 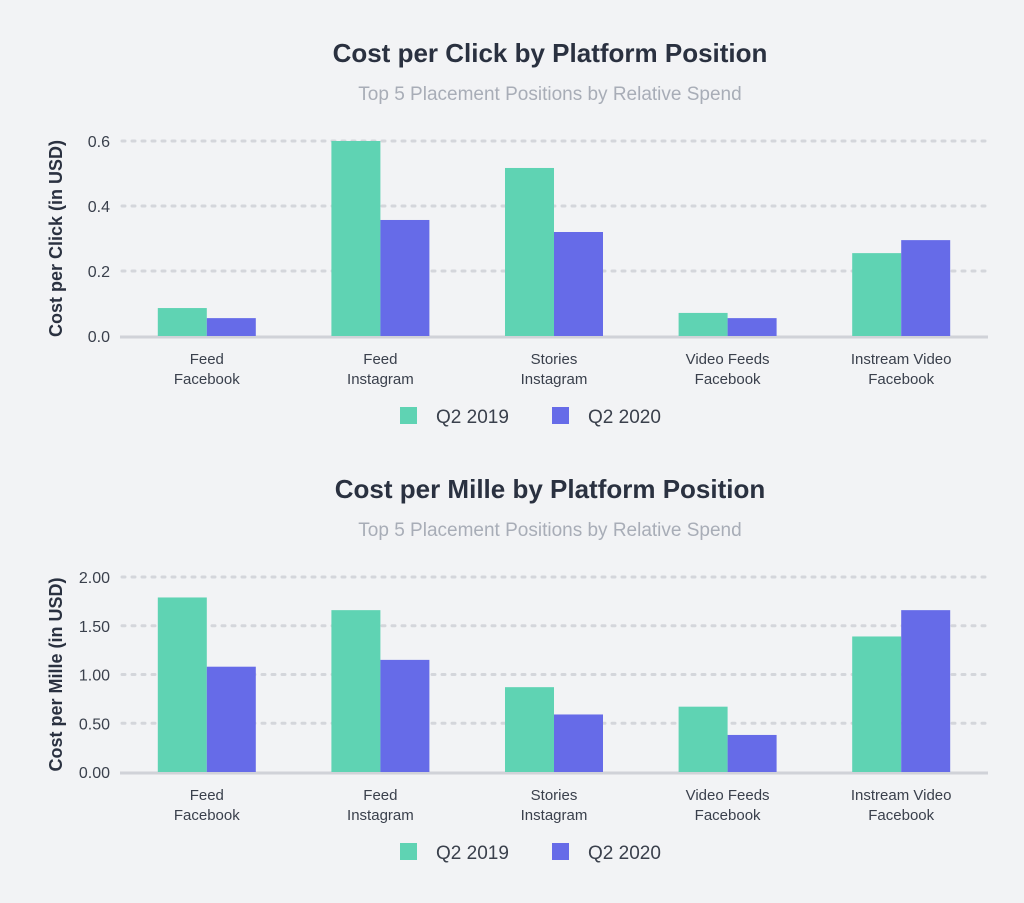 What do you see at coordinates (550, 489) in the screenshot?
I see `chart-title: Cost per Mille by Platform Position` at bounding box center [550, 489].